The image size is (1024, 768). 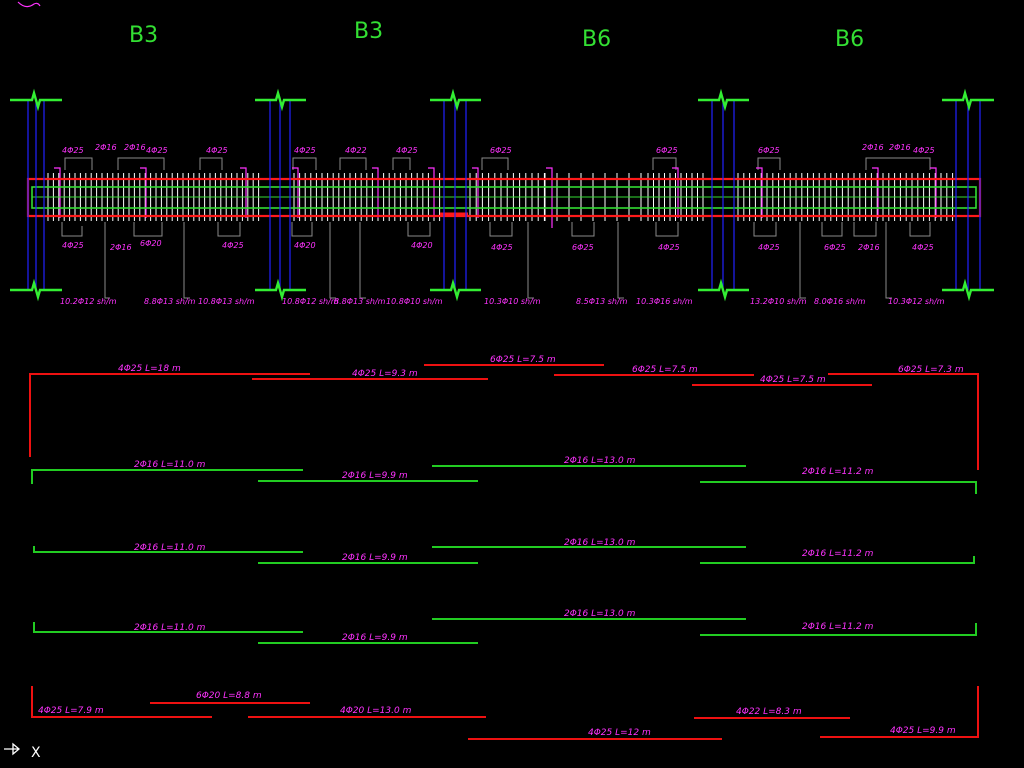 I want to click on stirrup-label: 10.3Φ12 sh/m, so click(x=916, y=301).